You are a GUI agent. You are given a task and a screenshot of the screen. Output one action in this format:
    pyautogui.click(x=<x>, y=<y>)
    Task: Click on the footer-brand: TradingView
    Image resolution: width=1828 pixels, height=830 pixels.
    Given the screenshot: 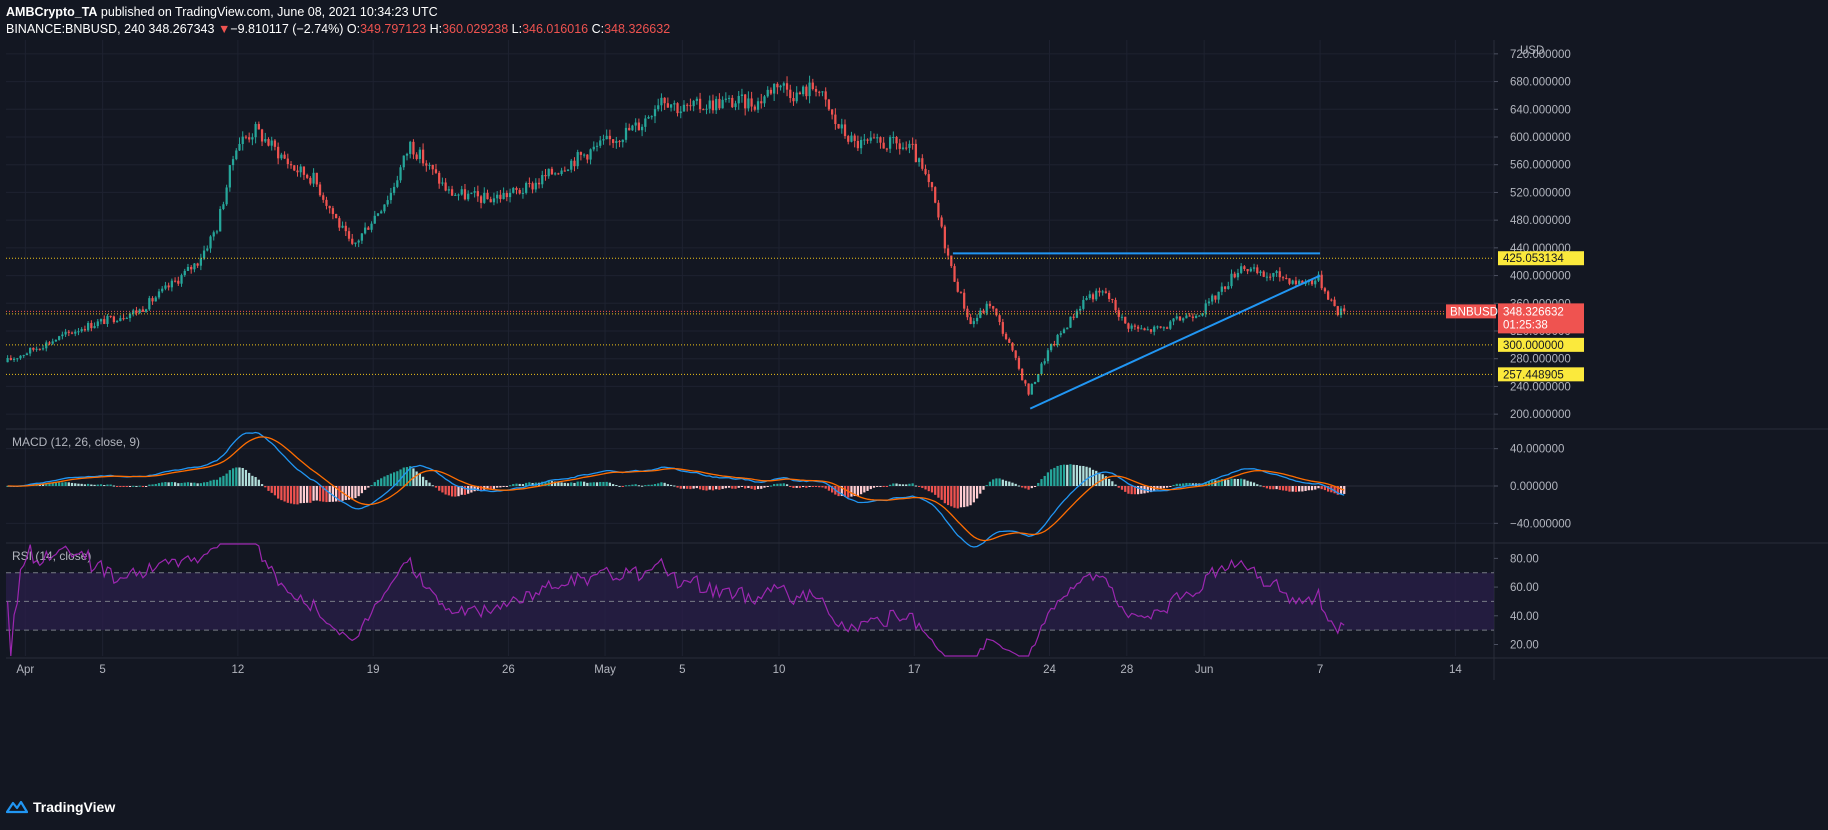 What is the action you would take?
    pyautogui.click(x=60, y=807)
    